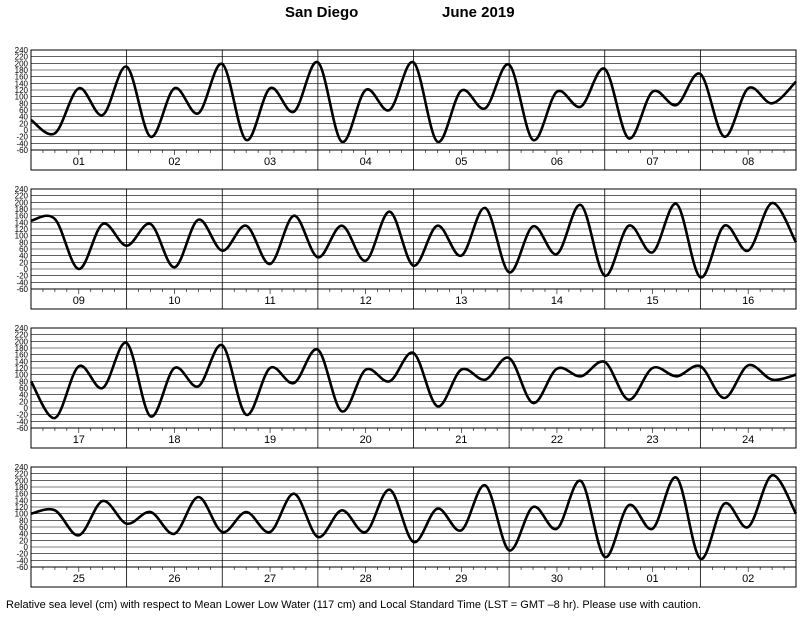 This screenshot has height=618, width=800. What do you see at coordinates (557, 440) in the screenshot?
I see `day-label: 22` at bounding box center [557, 440].